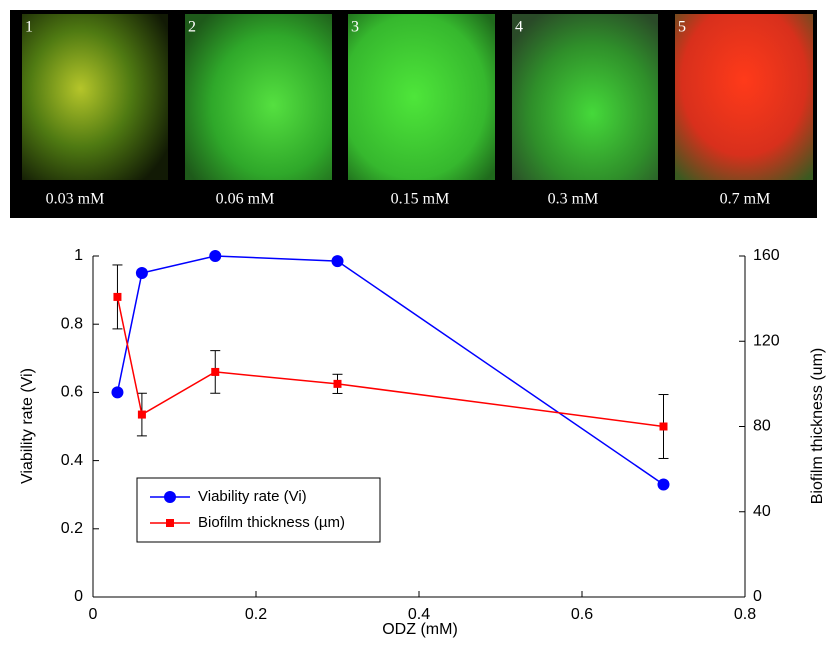 The image size is (827, 646). Describe the element at coordinates (419, 614) in the screenshot. I see `x-tick-label: 0.4` at that location.